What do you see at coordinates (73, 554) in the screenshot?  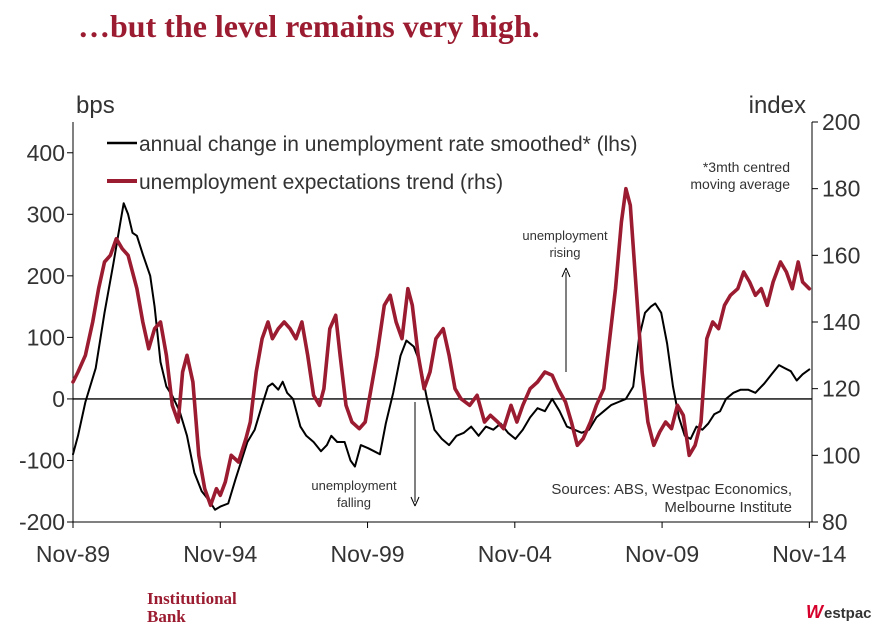 I see `x-tick-label: Nov-89` at bounding box center [73, 554].